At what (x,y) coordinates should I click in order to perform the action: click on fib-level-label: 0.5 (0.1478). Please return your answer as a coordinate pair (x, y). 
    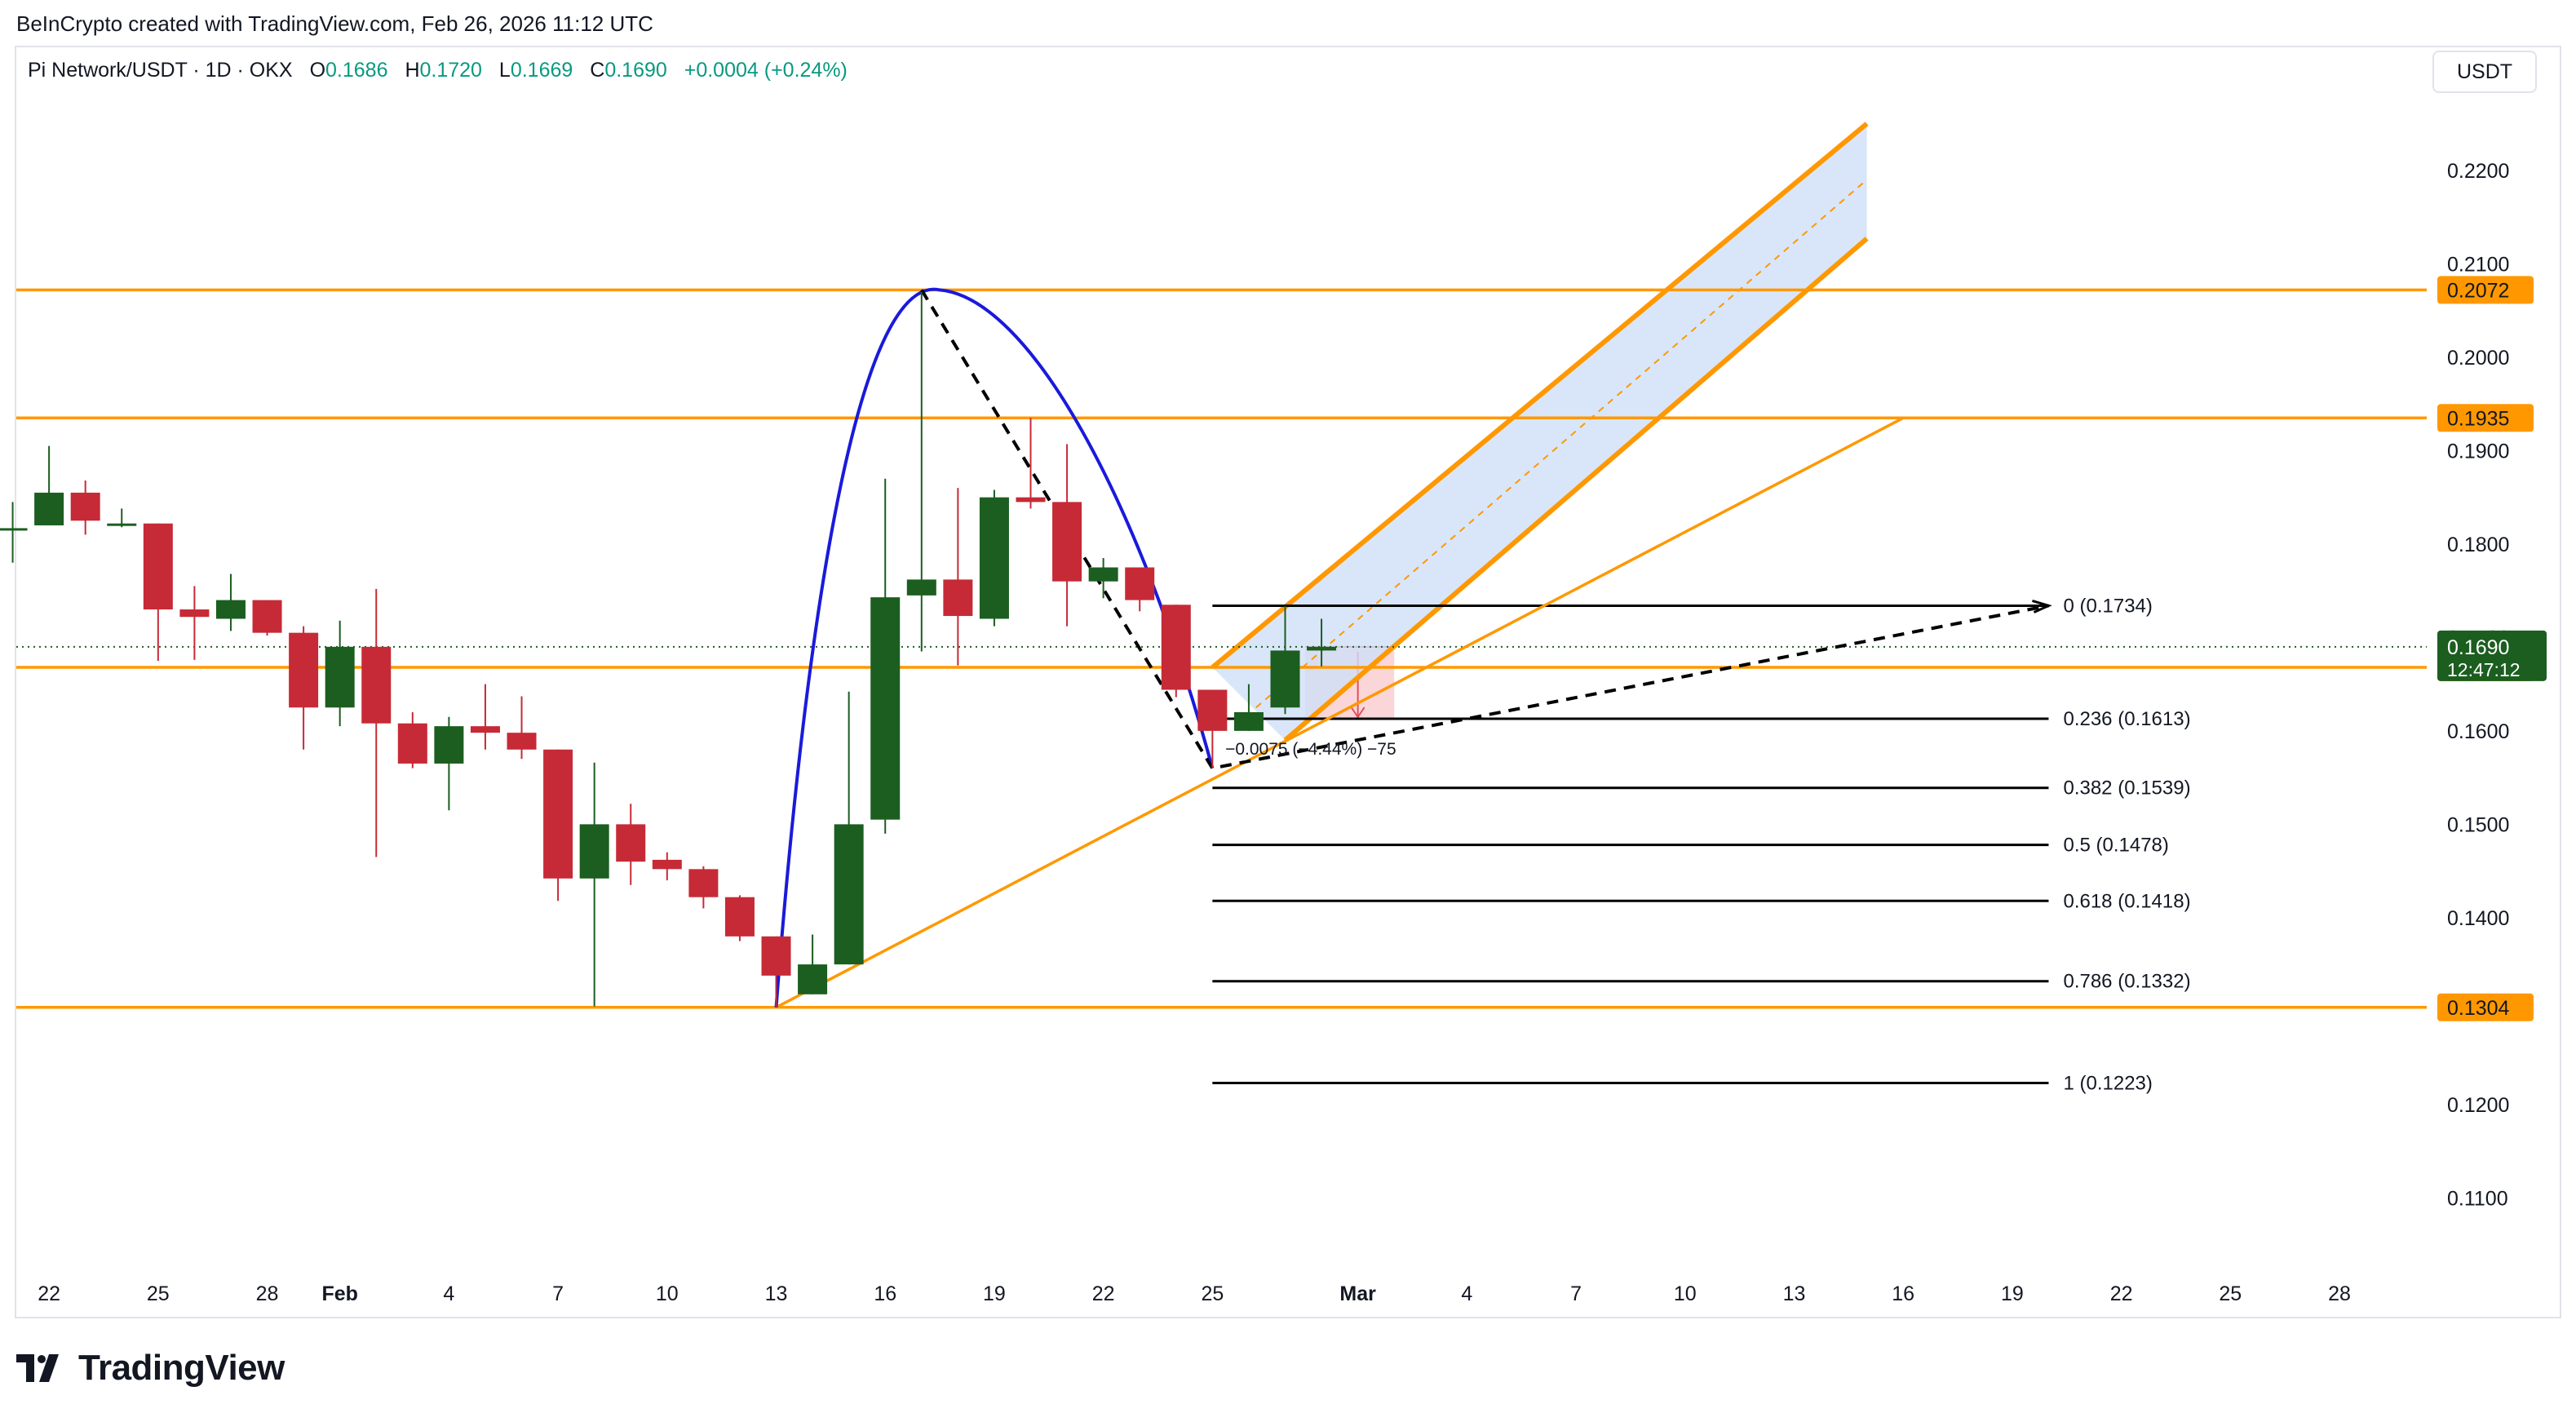
    Looking at the image, I should click on (2115, 846).